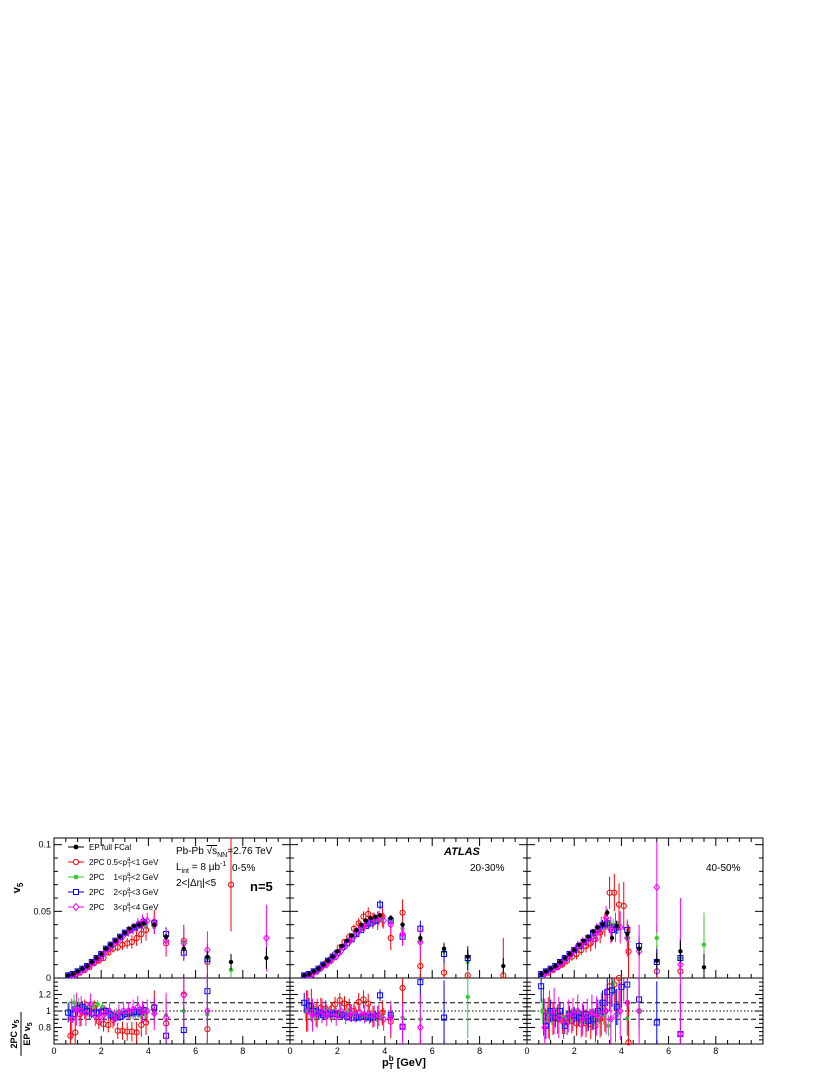  What do you see at coordinates (204, 867) in the screenshot?
I see `lumi-mid: = 8 μb` at bounding box center [204, 867].